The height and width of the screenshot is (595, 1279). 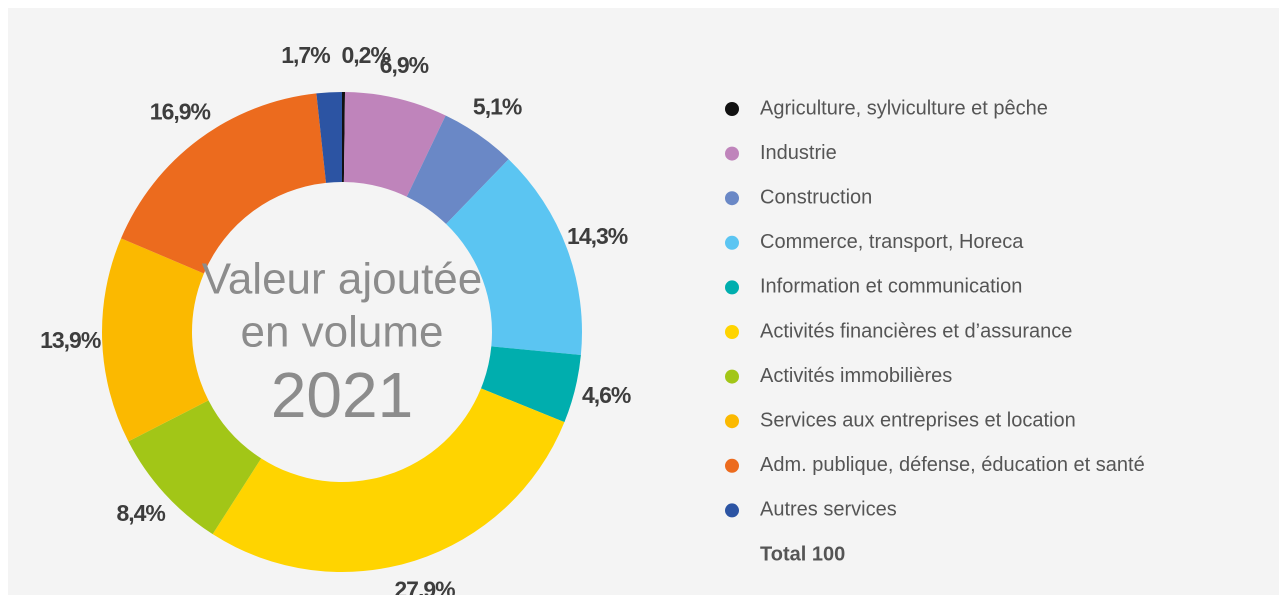 What do you see at coordinates (365, 55) in the screenshot?
I see `value-label: 0,2%` at bounding box center [365, 55].